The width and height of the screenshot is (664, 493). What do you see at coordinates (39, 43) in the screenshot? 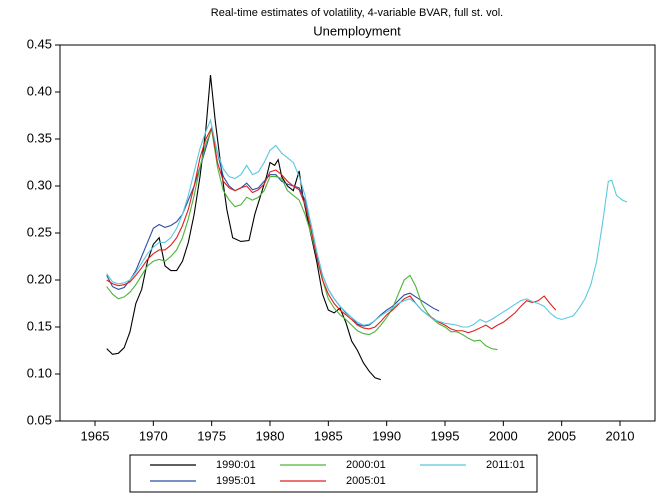
I see `y-tick-label: 0.45` at bounding box center [39, 43].